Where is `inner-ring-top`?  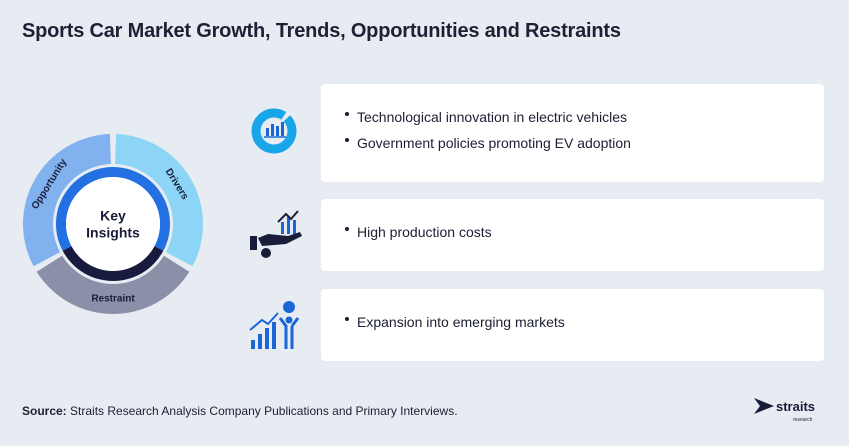 inner-ring-top is located at coordinates (113, 208).